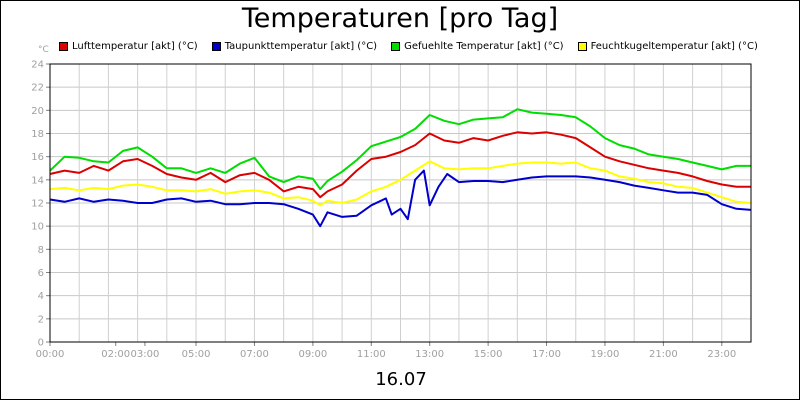 Image resolution: width=800 pixels, height=400 pixels. I want to click on y-tick-label: 2, so click(41, 319).